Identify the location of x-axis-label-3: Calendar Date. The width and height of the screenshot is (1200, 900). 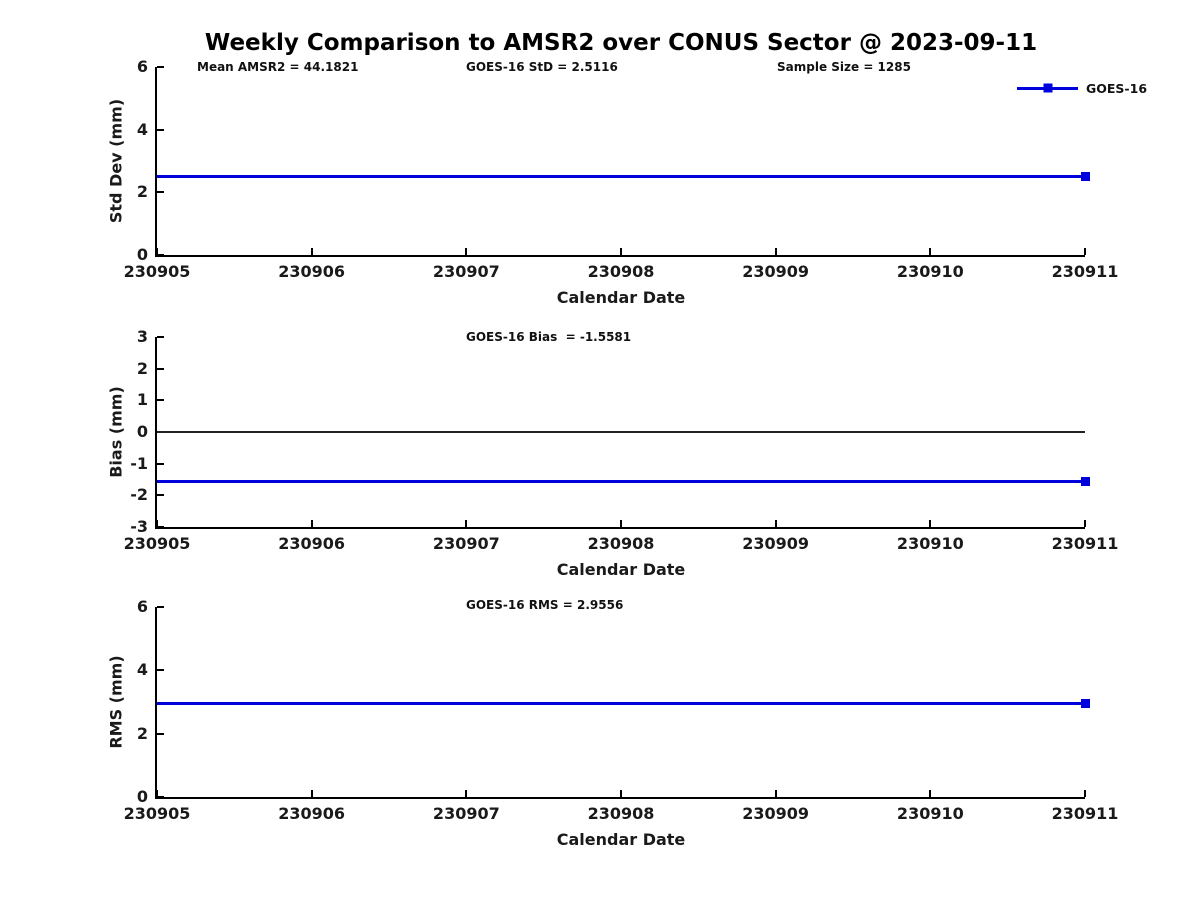
(621, 839).